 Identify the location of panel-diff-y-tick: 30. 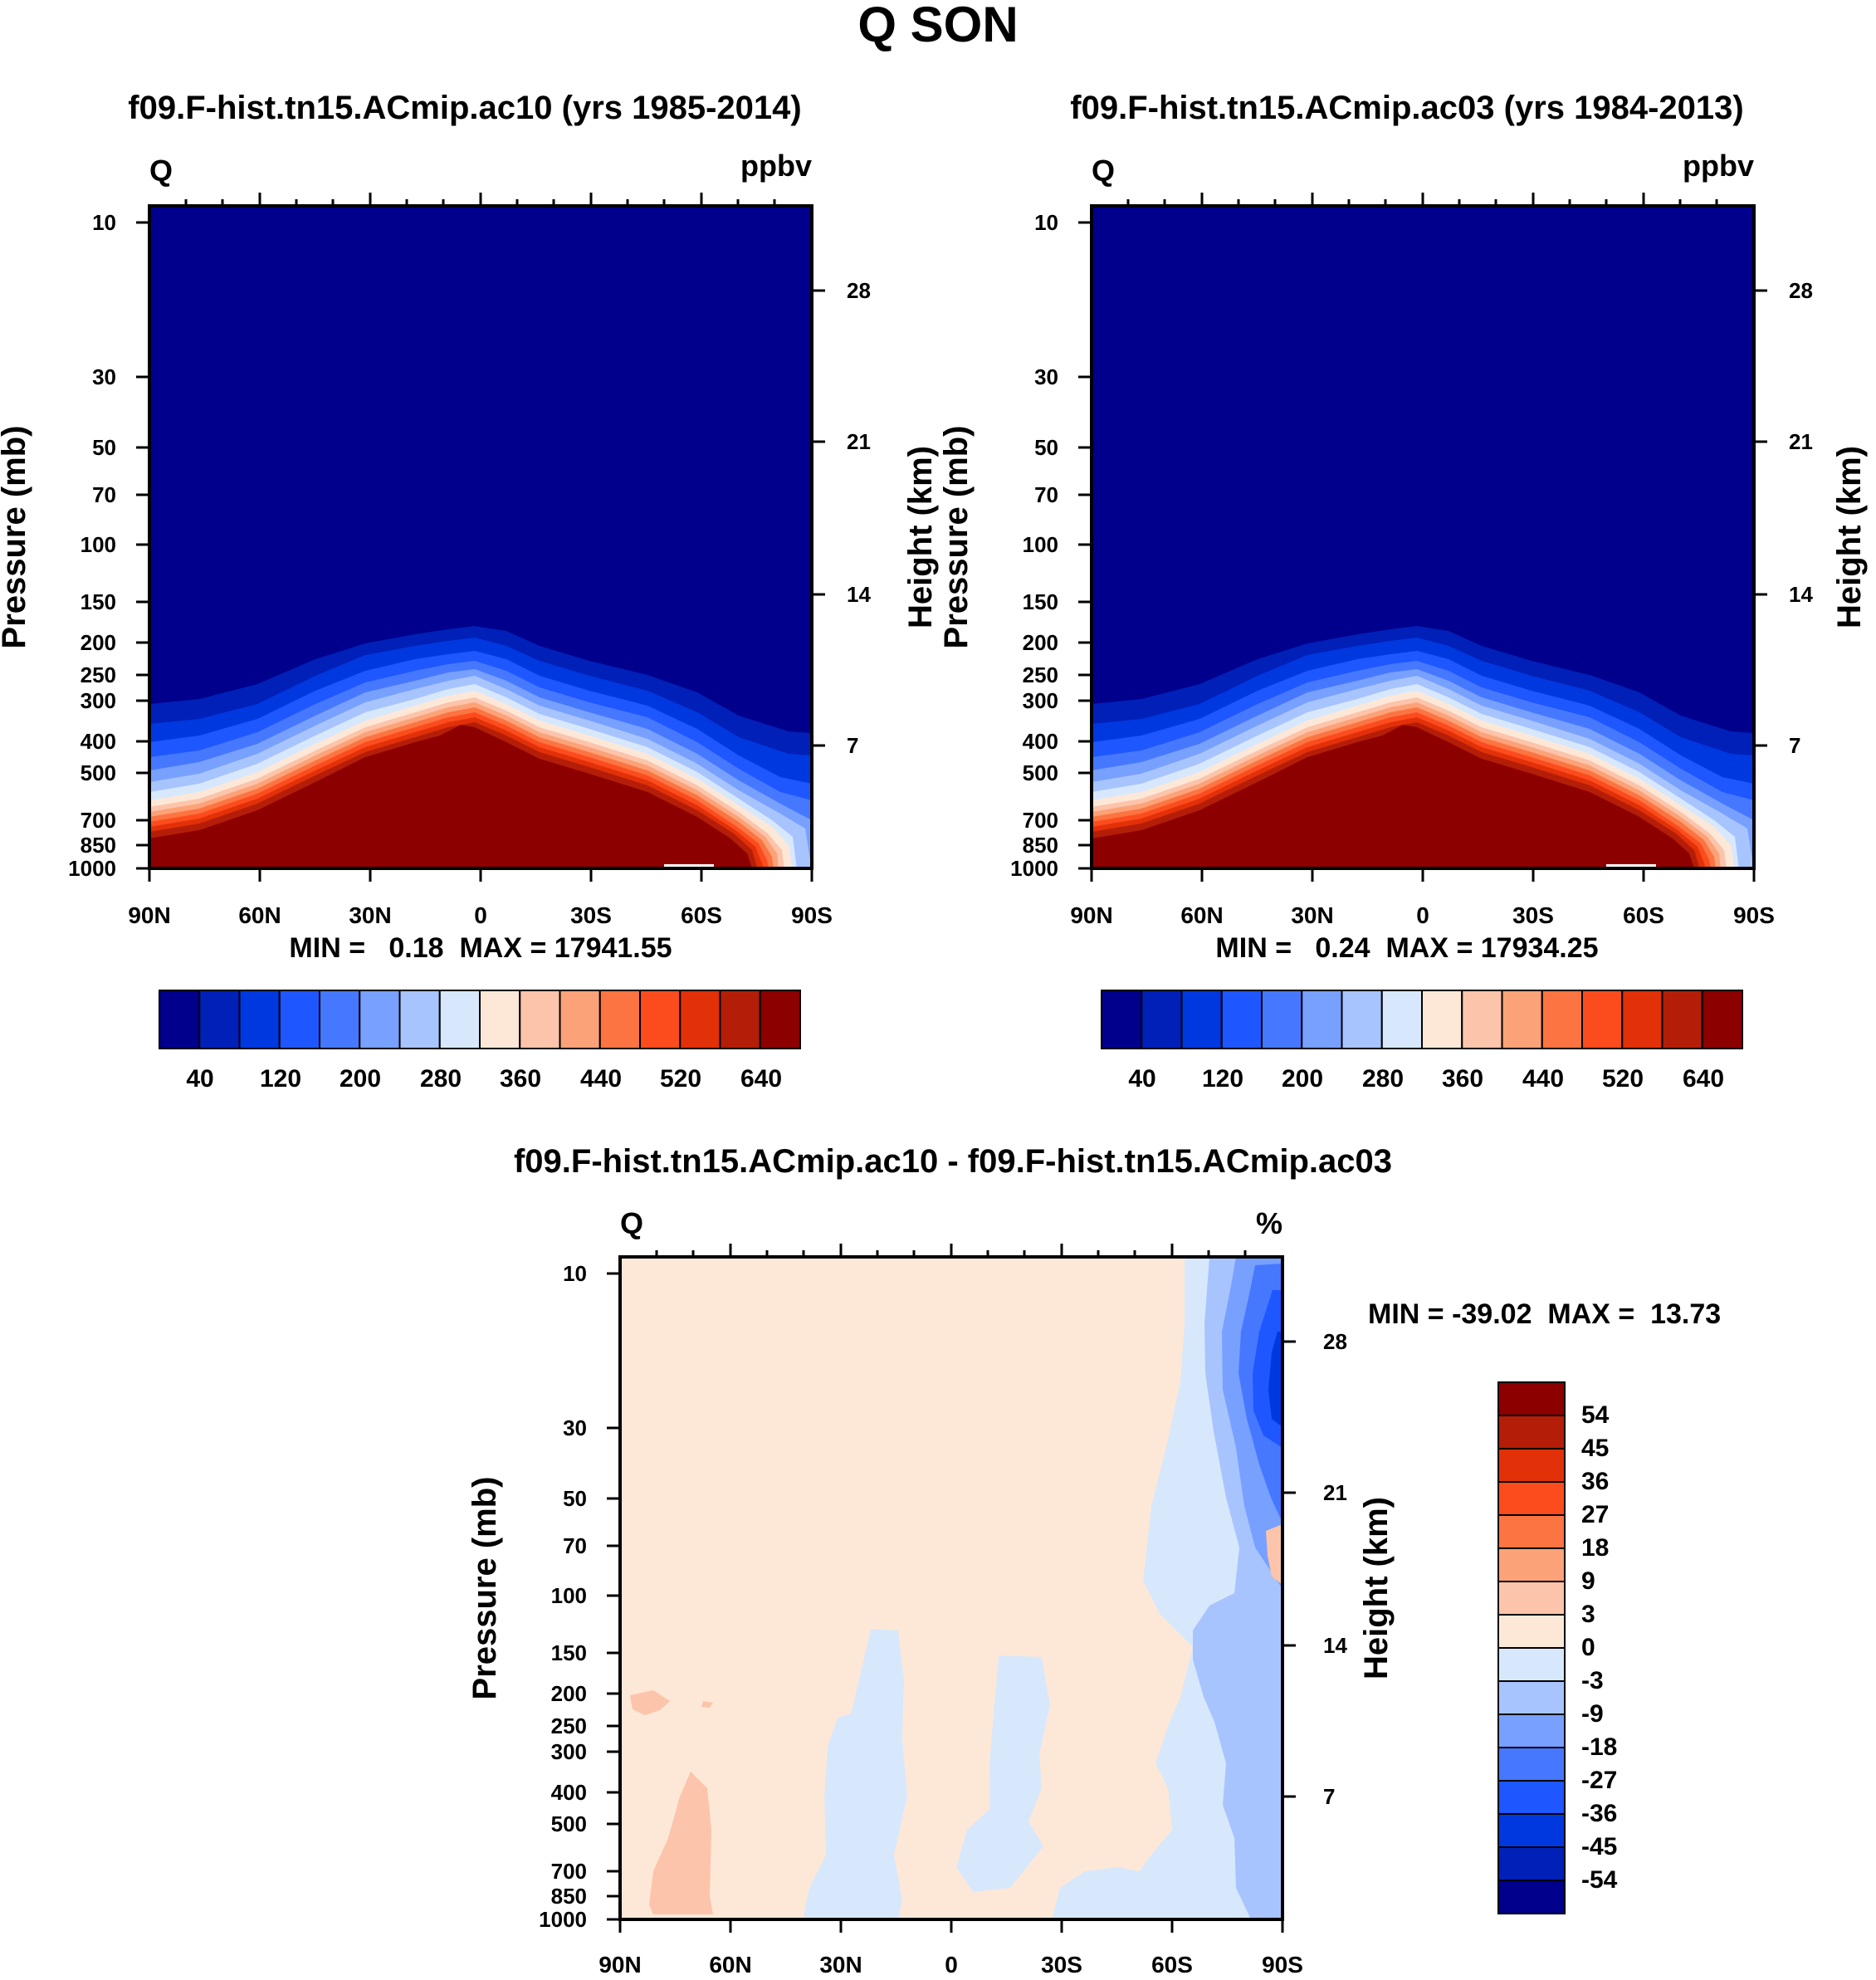
(575, 1428).